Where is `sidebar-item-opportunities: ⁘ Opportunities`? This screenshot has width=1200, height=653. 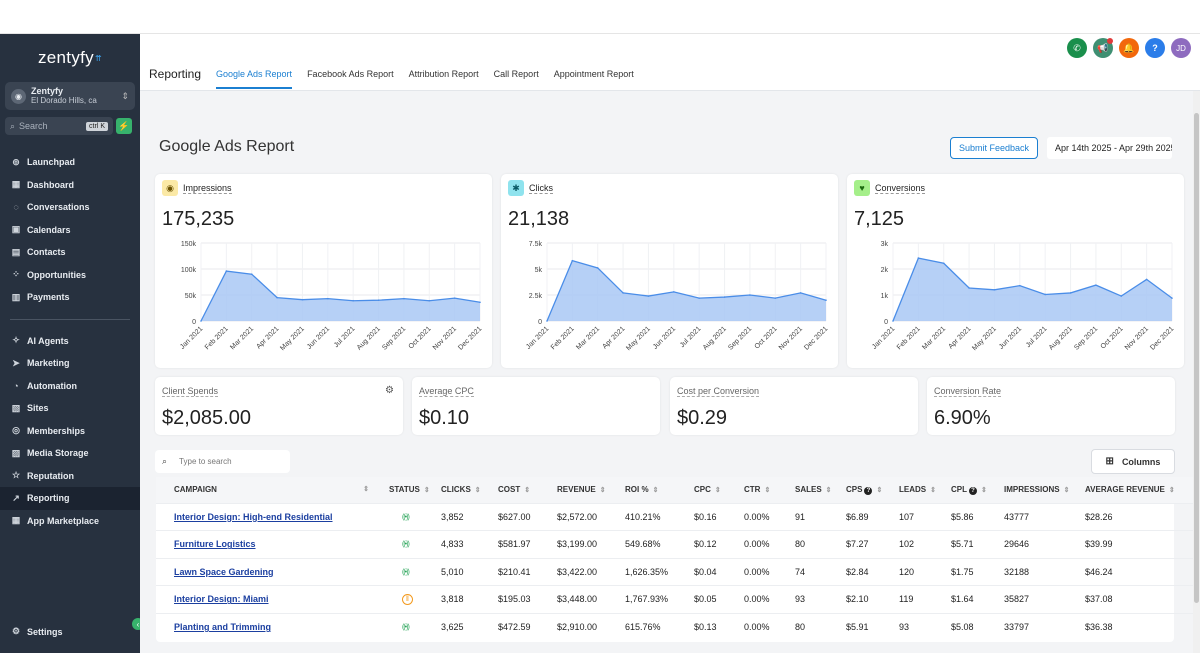
sidebar-item-opportunities: ⁘ Opportunities is located at coordinates (70, 275).